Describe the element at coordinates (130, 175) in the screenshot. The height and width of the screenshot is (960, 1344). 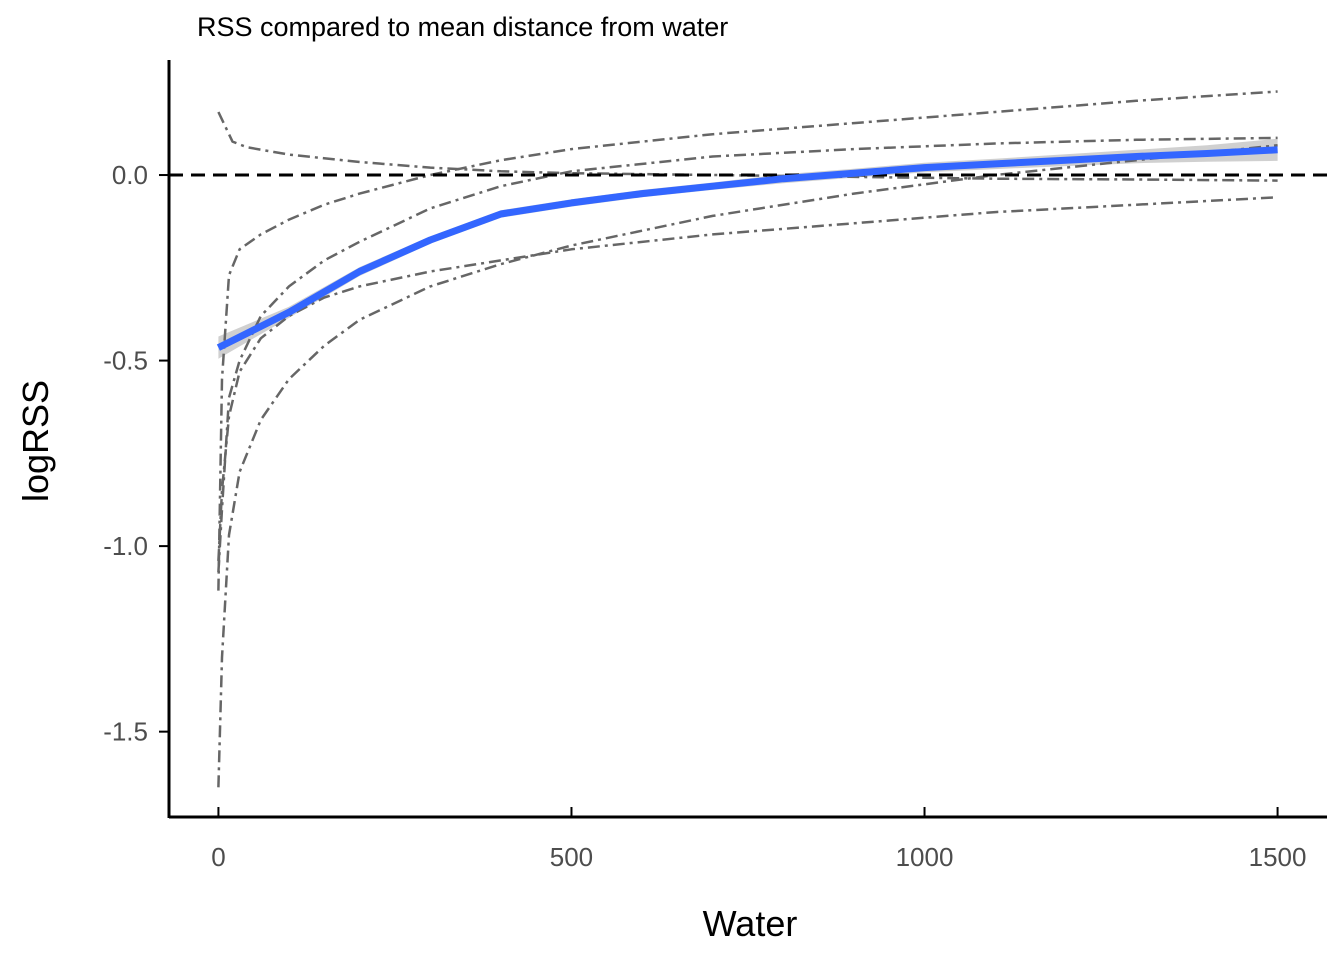
I see `y-tick-label: 0.0` at that location.